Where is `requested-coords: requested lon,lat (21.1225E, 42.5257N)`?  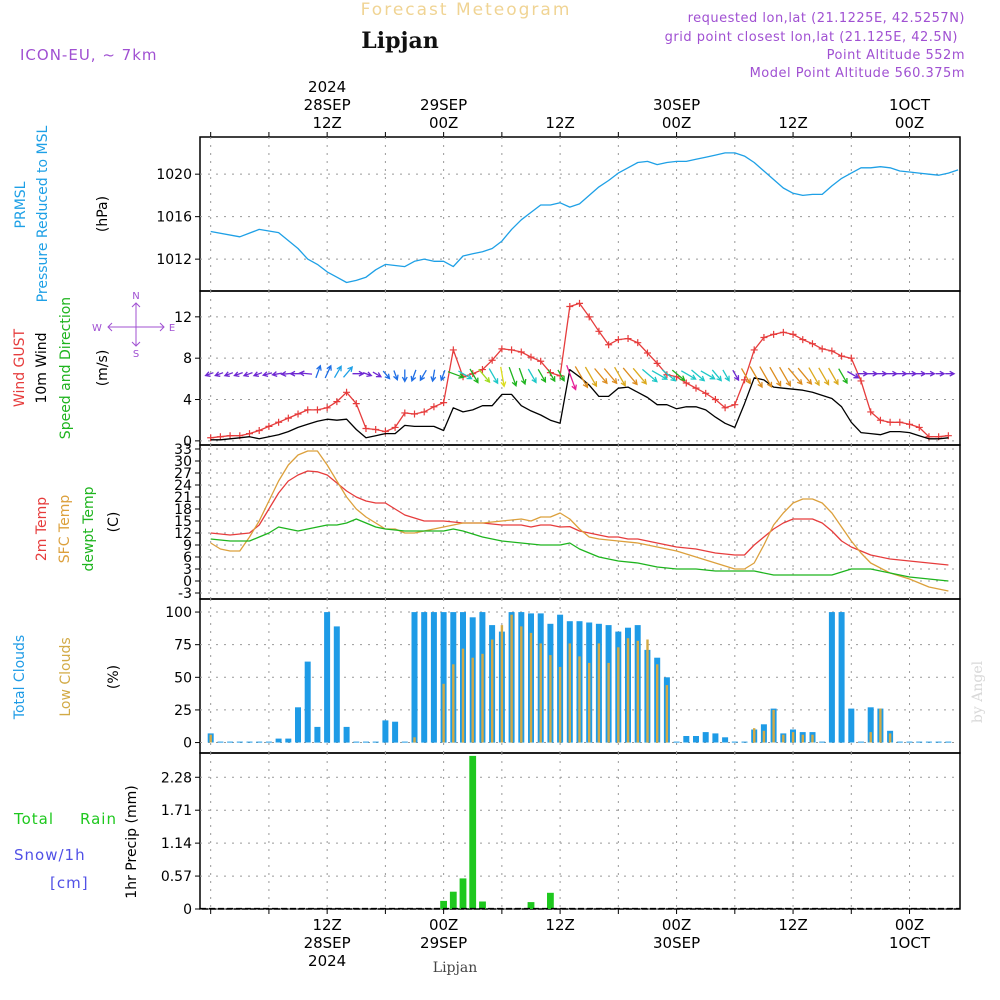 requested-coords: requested lon,lat (21.1225E, 42.5257N) is located at coordinates (826, 18).